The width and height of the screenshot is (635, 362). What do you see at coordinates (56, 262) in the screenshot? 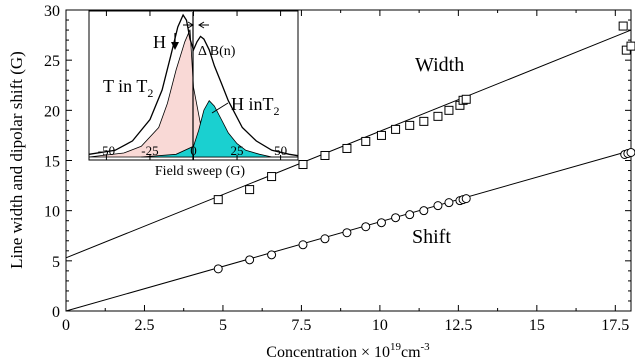
I see `y-tick-label: 5` at bounding box center [56, 262].